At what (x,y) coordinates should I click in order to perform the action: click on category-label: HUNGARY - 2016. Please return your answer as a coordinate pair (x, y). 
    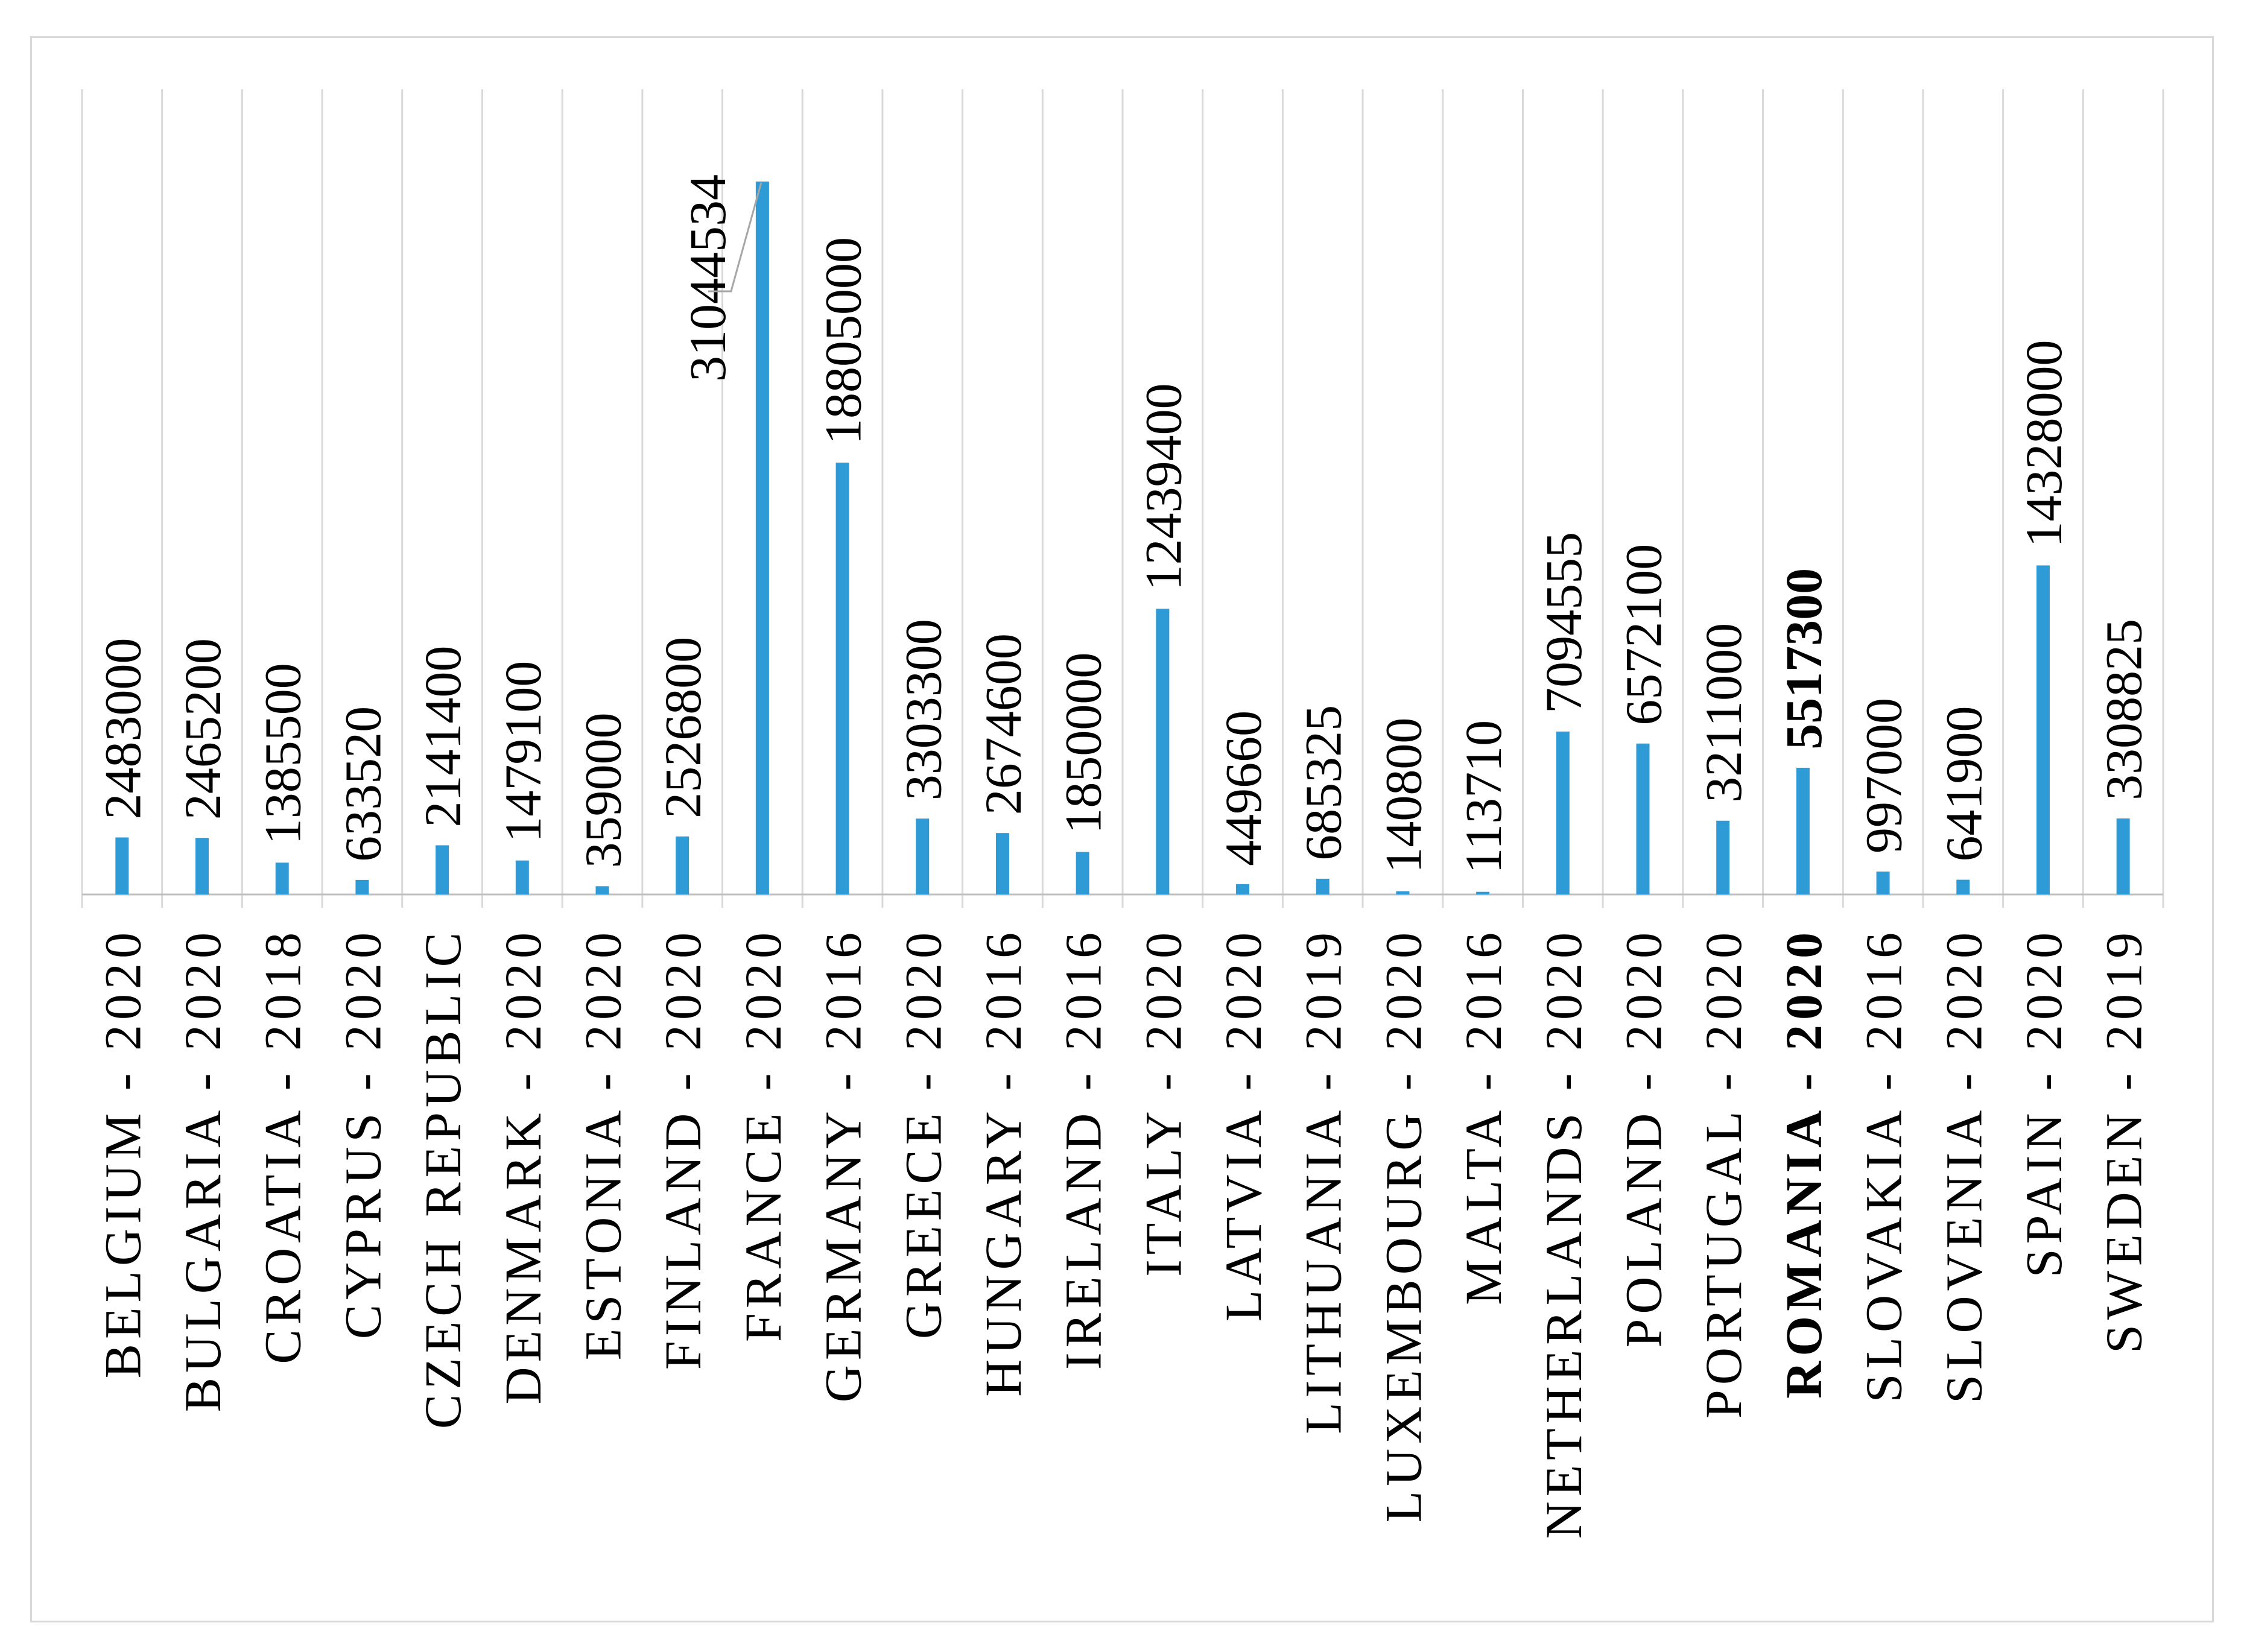
    Looking at the image, I should click on (1003, 1162).